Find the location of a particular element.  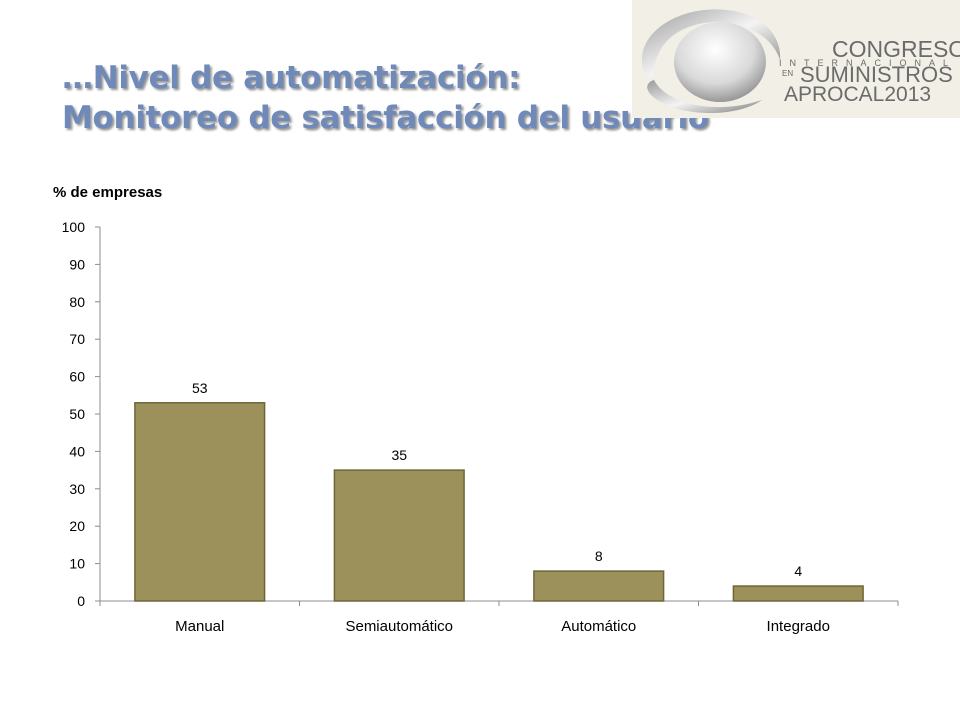

logo-text-congreso: CONGRESO is located at coordinates (896, 49).